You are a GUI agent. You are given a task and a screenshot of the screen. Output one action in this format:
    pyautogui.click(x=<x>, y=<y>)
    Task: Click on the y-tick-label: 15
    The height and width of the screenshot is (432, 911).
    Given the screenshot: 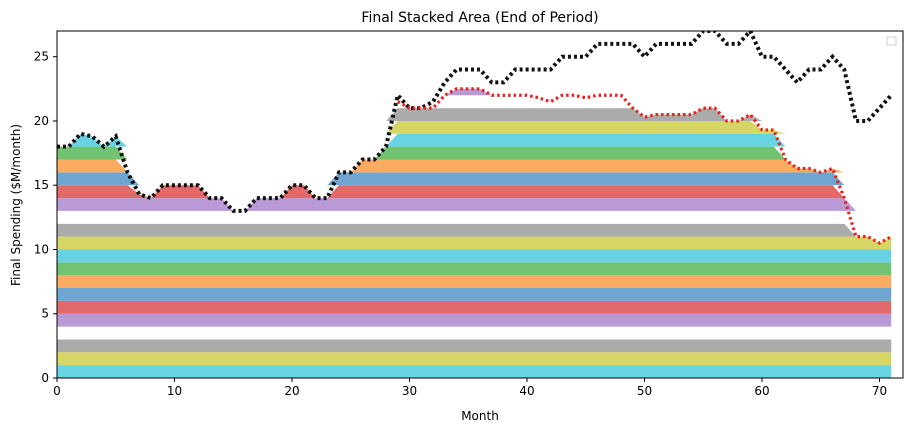 What is the action you would take?
    pyautogui.click(x=41, y=185)
    